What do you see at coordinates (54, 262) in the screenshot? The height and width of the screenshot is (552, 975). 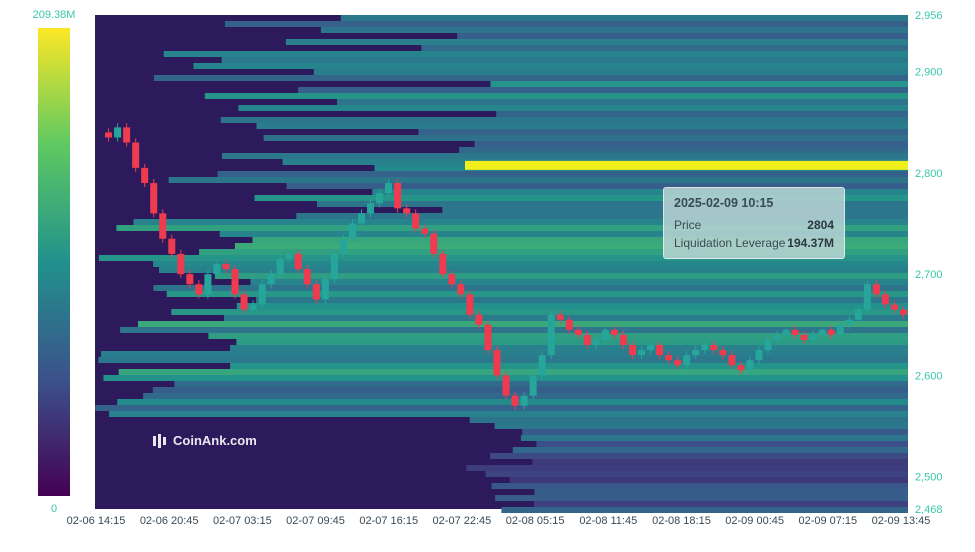 I see `colorbar` at bounding box center [54, 262].